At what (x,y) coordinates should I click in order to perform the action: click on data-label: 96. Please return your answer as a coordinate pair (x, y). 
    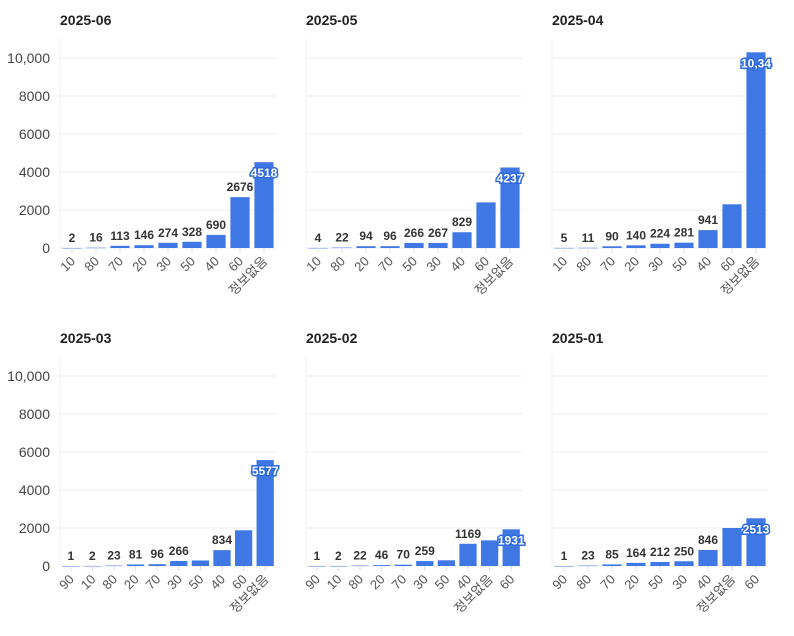
    Looking at the image, I should click on (390, 236).